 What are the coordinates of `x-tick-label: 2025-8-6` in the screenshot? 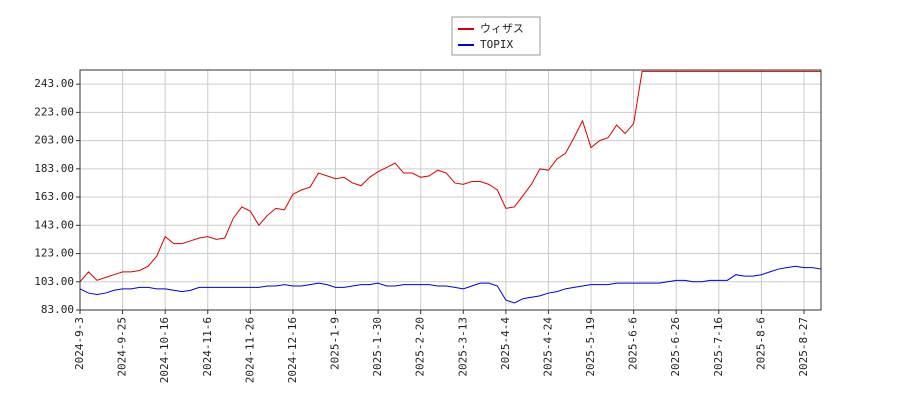 It's located at (760, 343).